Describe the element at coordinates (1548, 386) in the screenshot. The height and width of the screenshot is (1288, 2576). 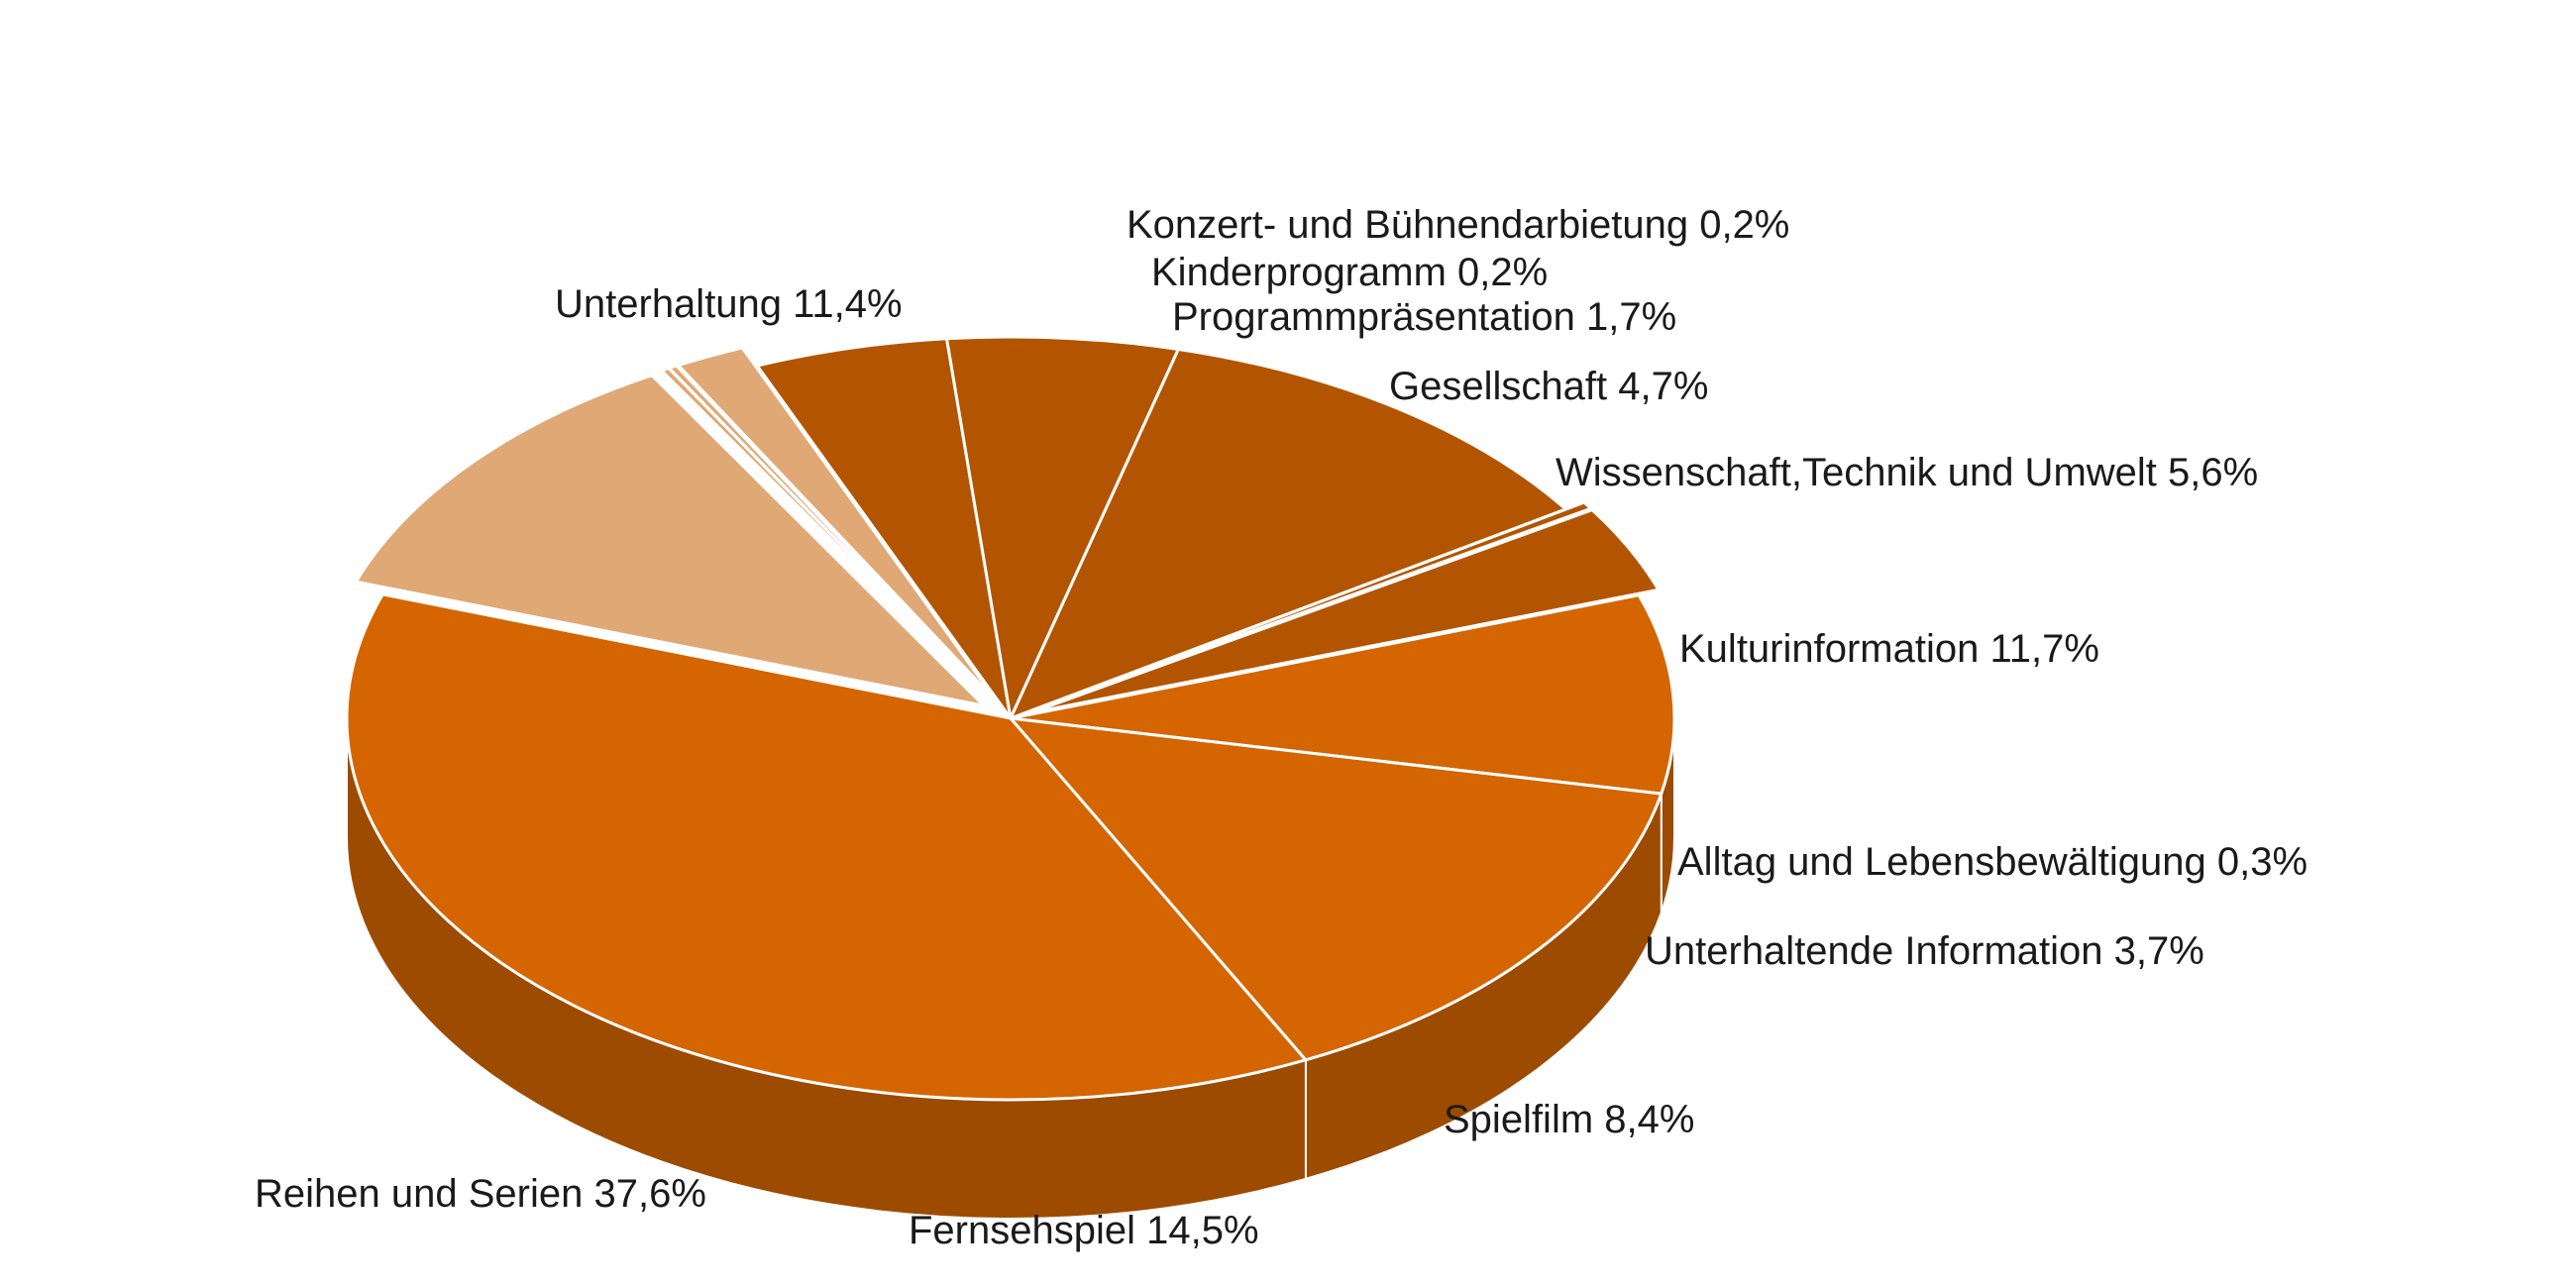
I see `slice-label-gesellschaft: Gesellschaft 4,7%` at that location.